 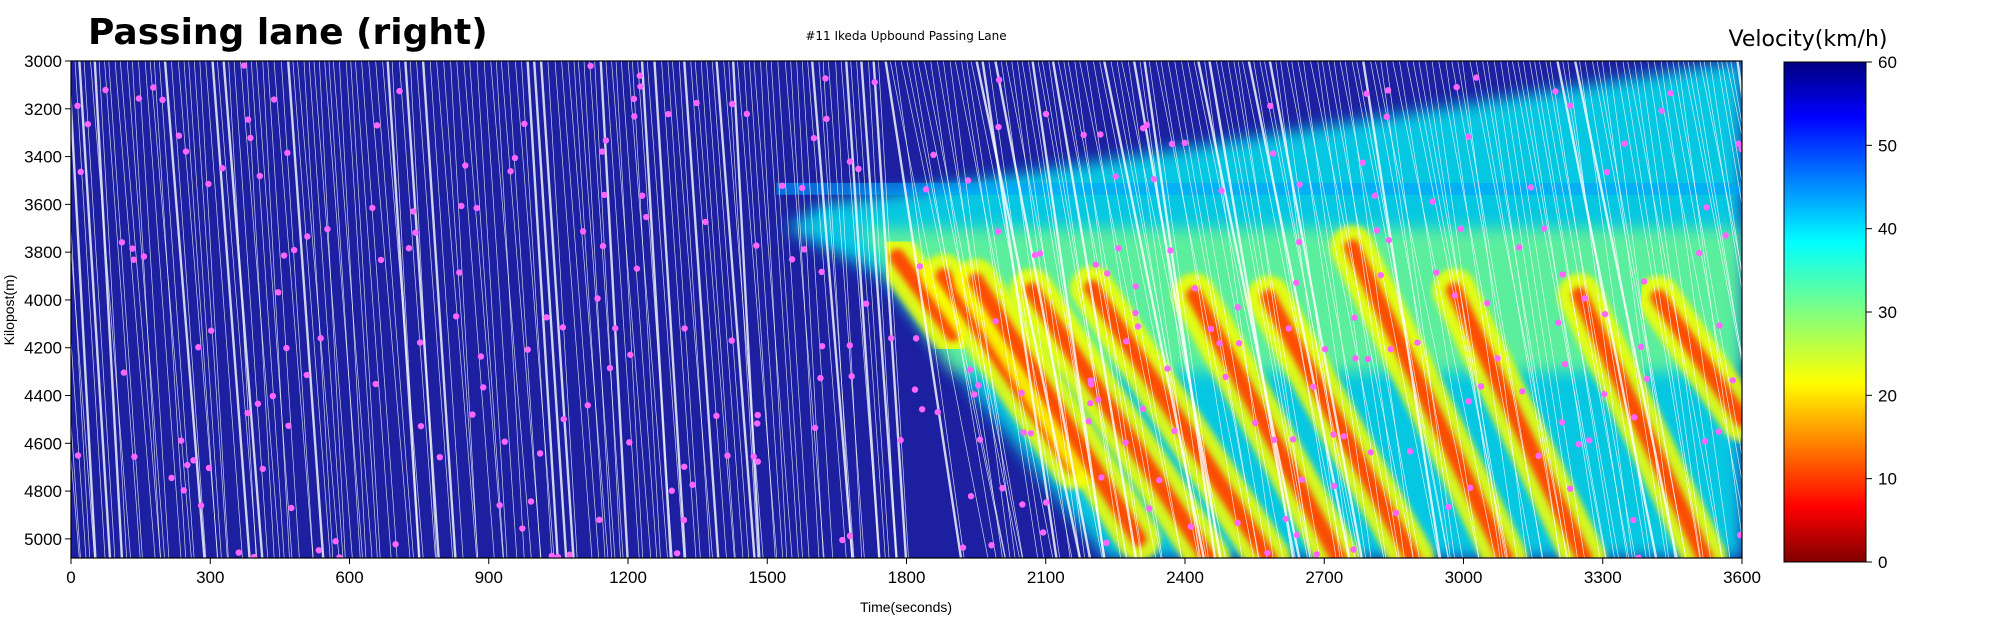 What do you see at coordinates (43, 61) in the screenshot?
I see `y-tick-label: 3000` at bounding box center [43, 61].